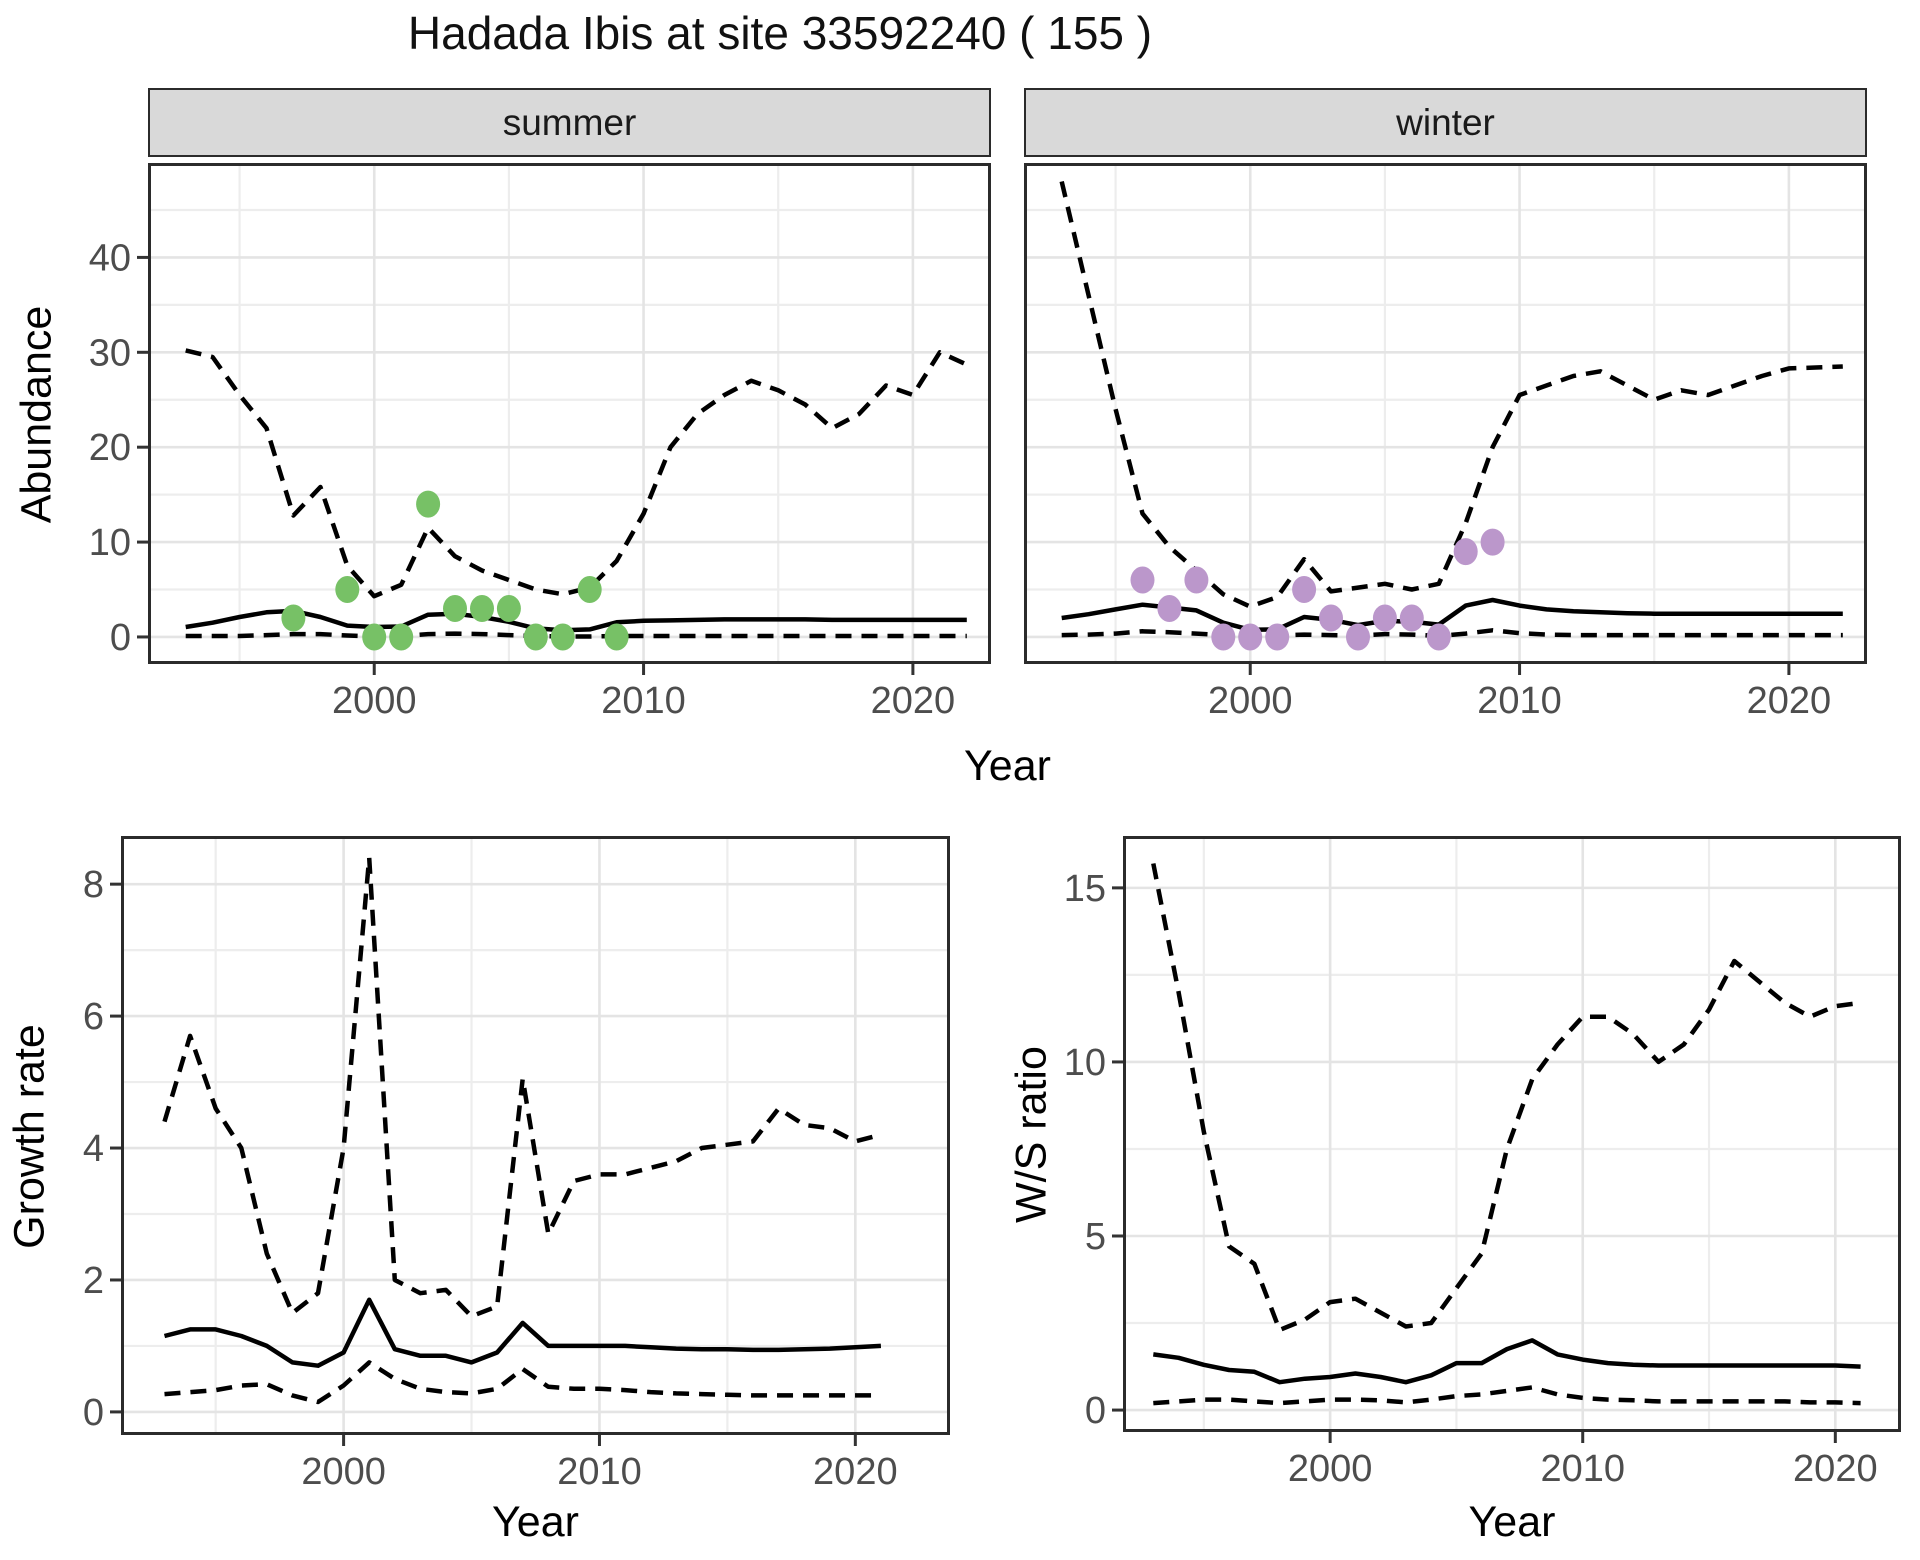 This screenshot has width=1920, height=1560. I want to click on facet-strip-summer: summer, so click(569, 122).